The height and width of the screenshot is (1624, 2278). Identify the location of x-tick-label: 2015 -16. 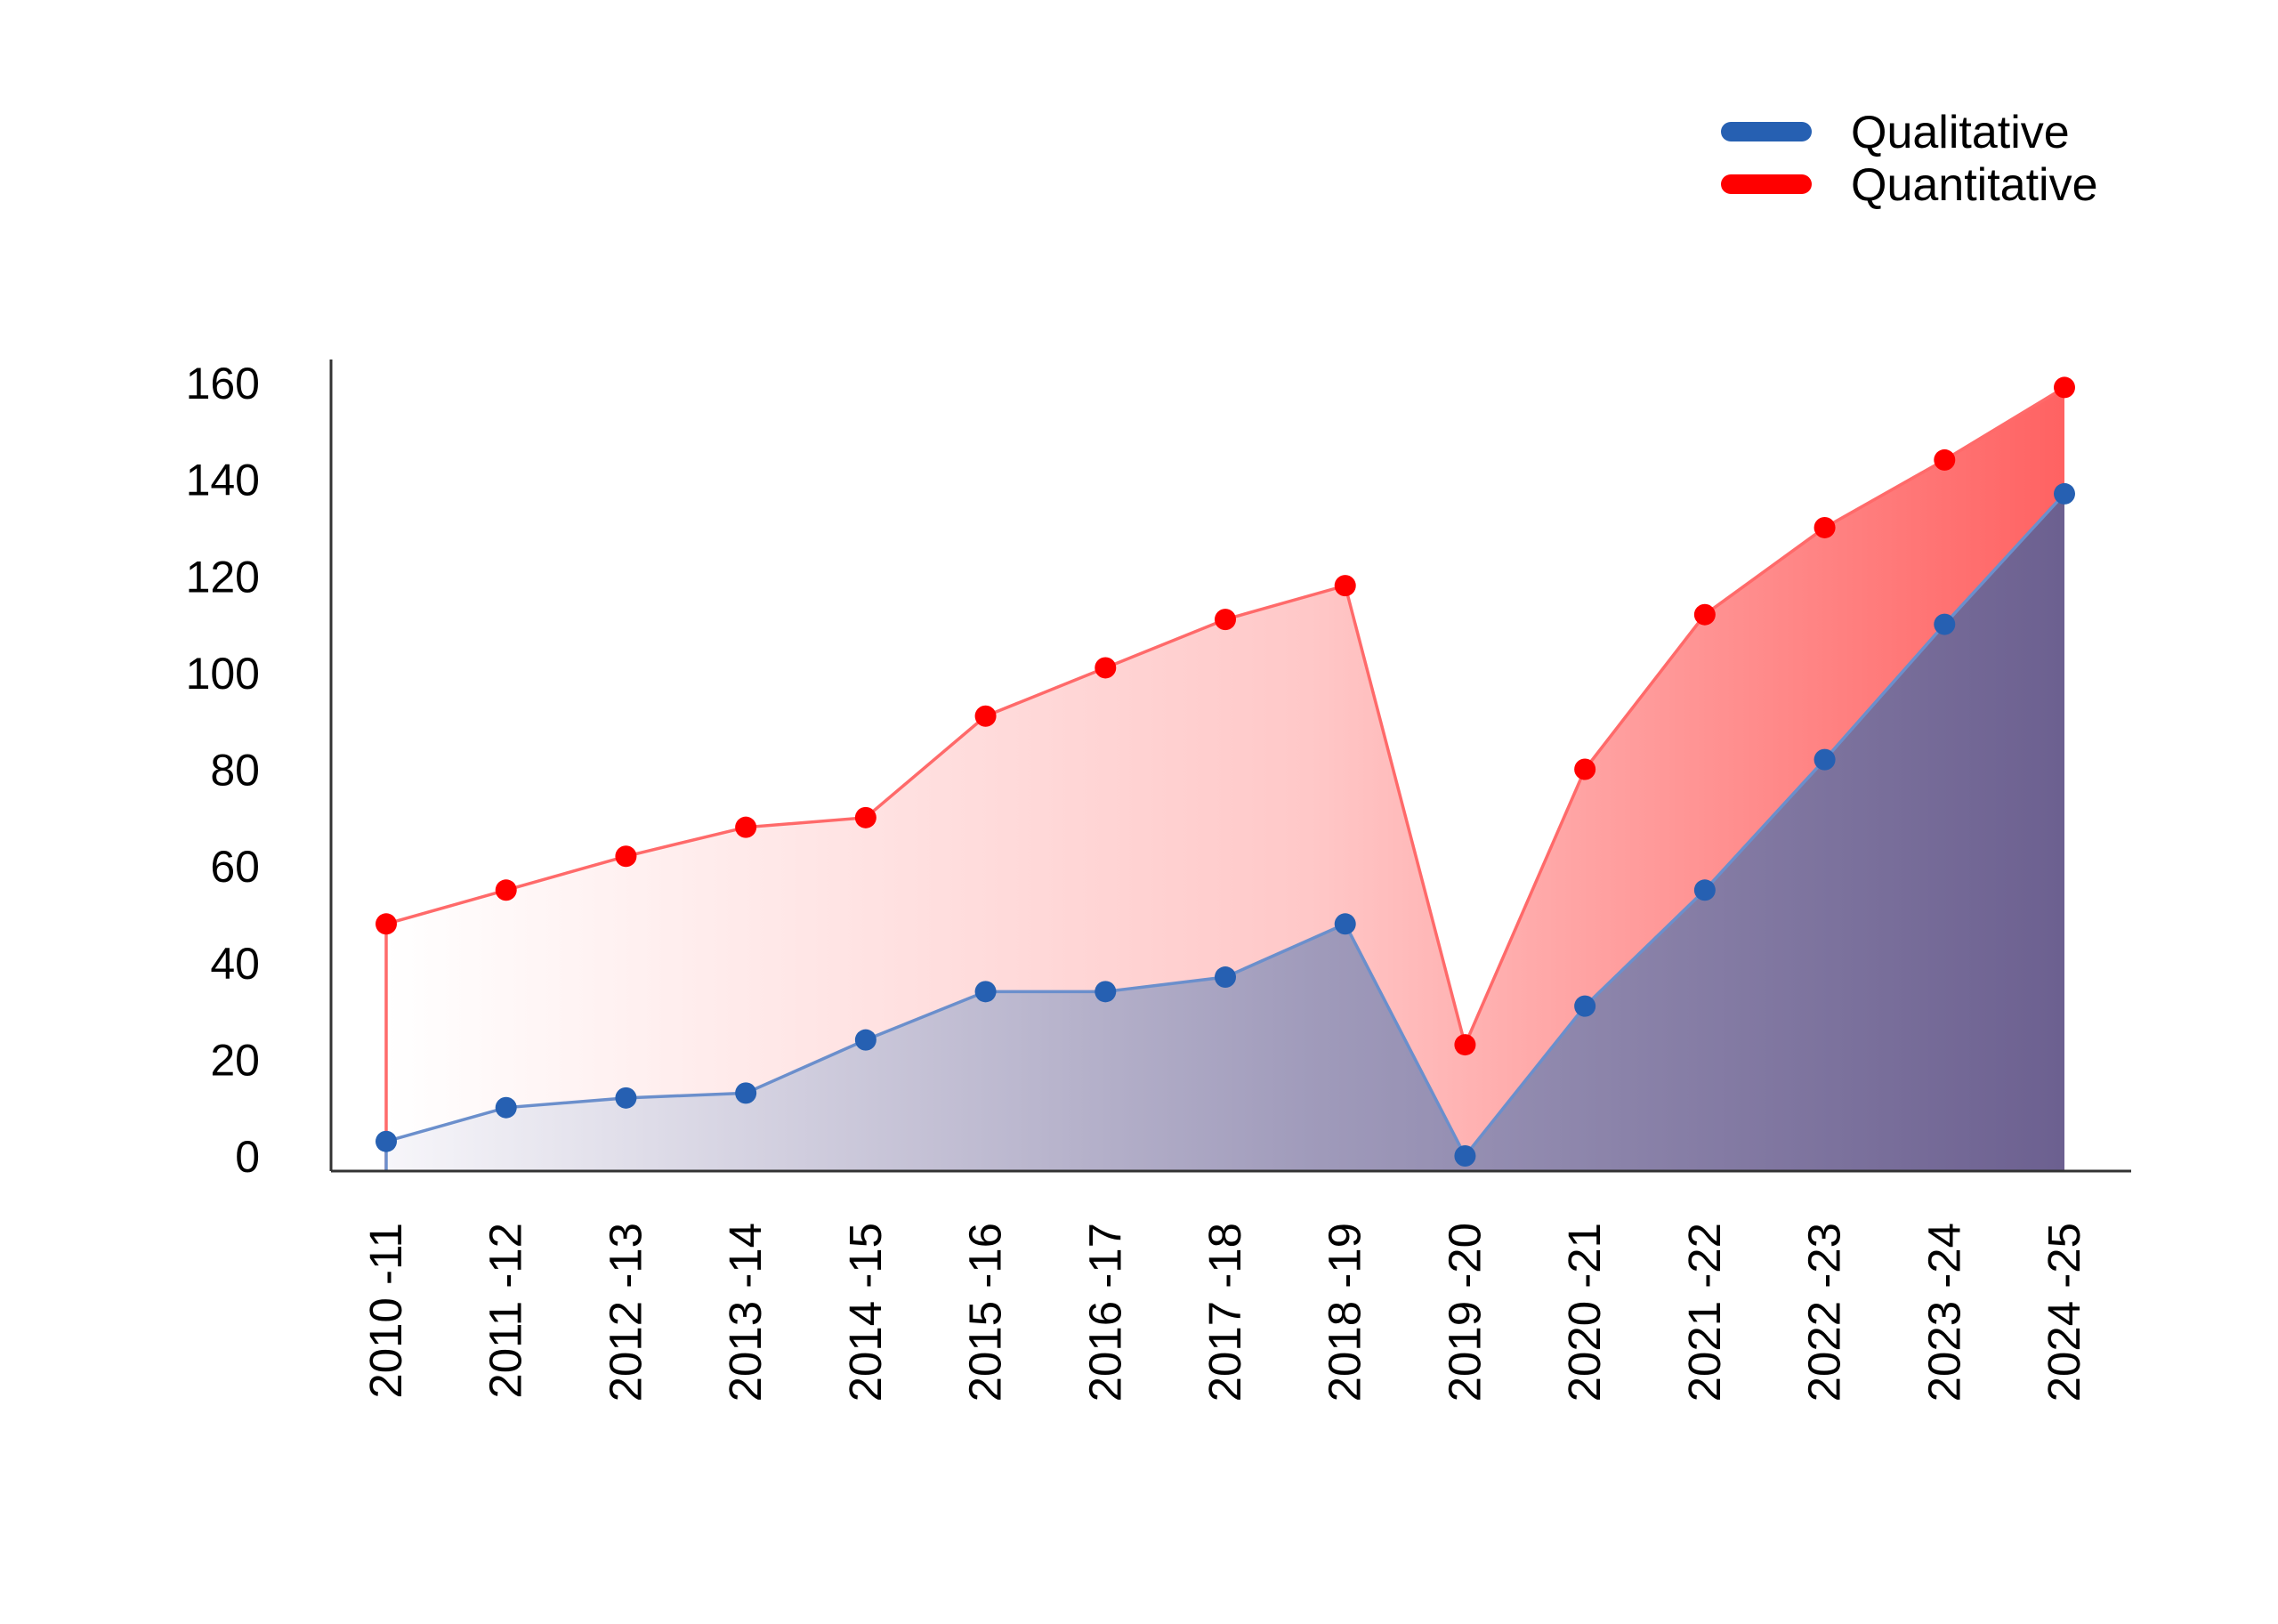
(985, 1312).